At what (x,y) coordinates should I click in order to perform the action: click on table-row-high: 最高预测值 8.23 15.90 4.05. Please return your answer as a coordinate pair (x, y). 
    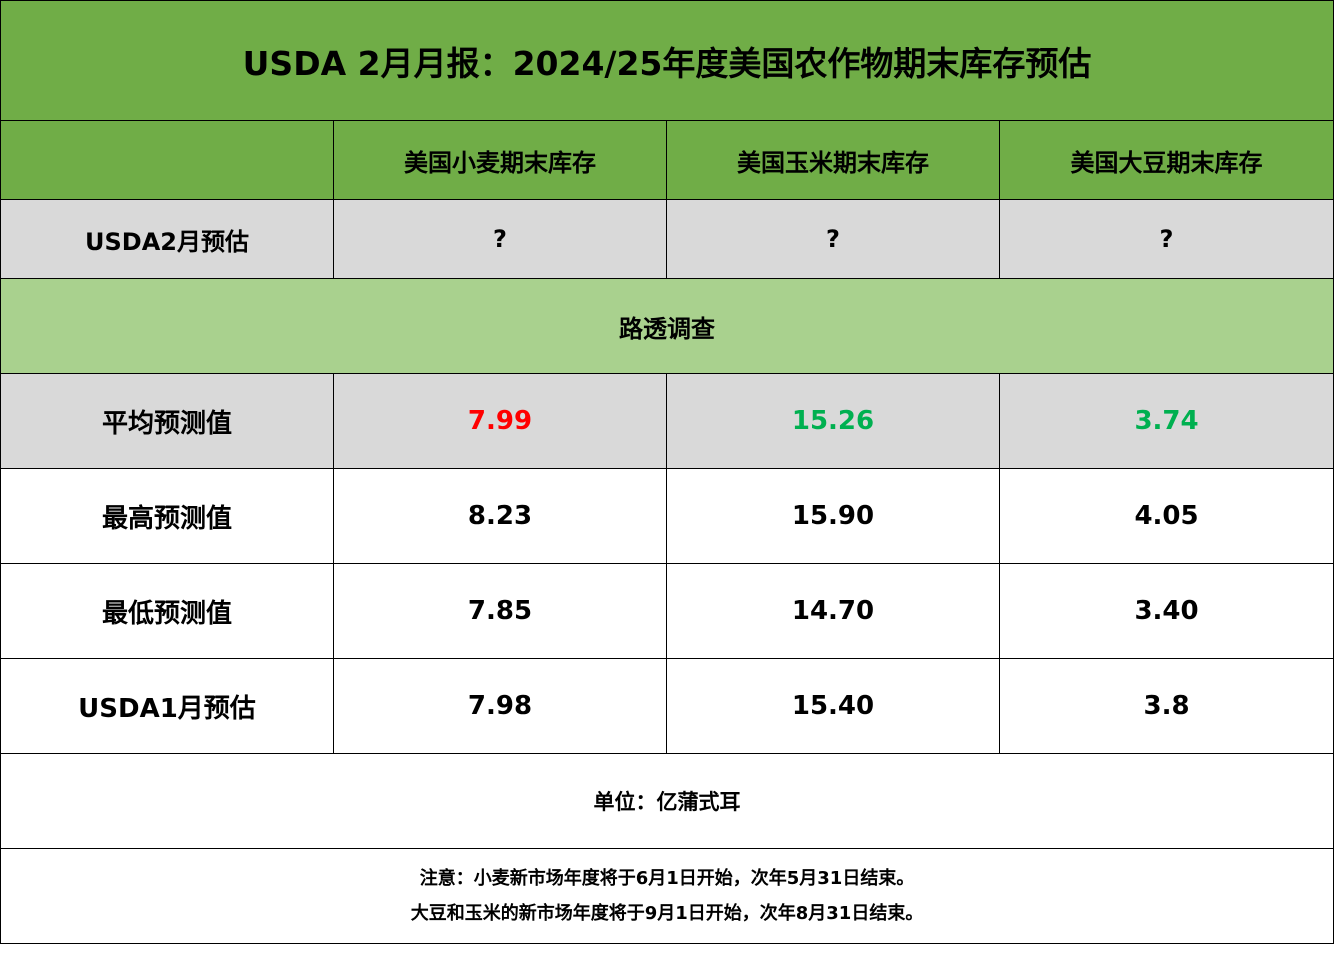
    Looking at the image, I should click on (667, 516).